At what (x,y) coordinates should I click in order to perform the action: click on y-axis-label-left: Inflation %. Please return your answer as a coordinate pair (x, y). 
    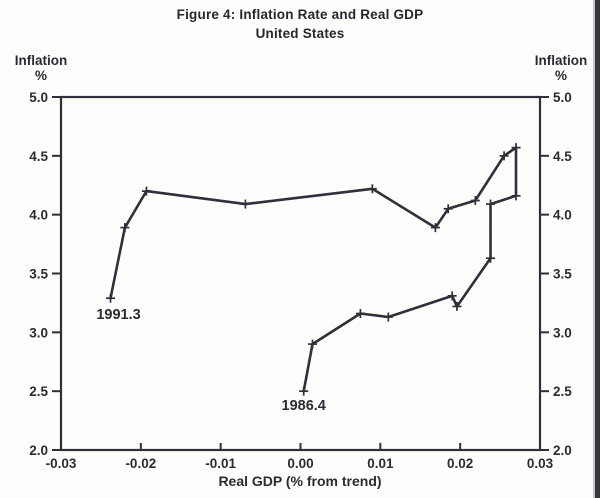
    Looking at the image, I should click on (41, 68).